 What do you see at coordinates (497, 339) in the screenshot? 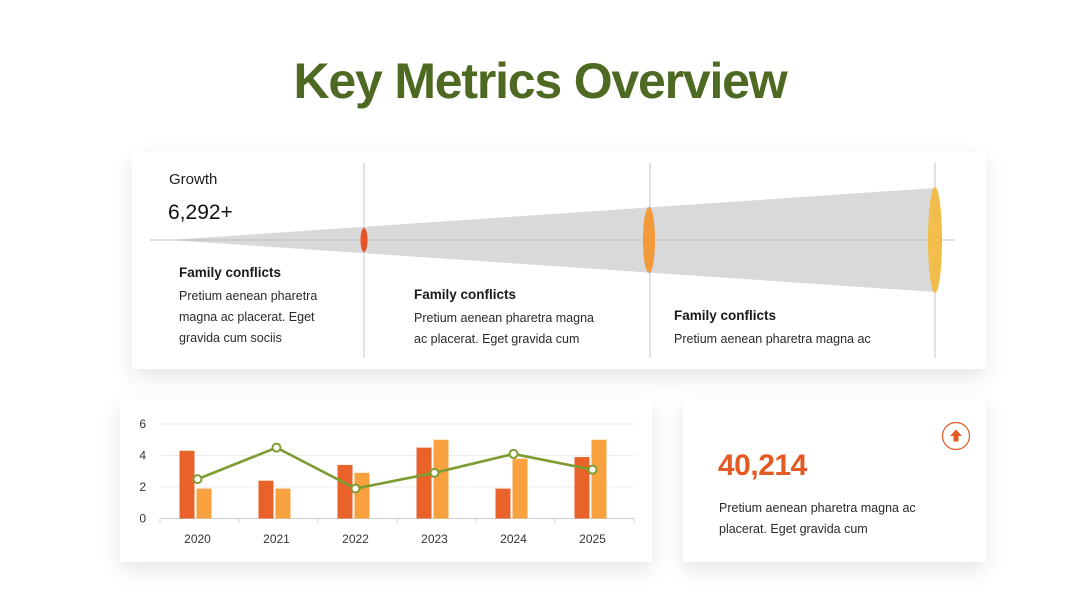
I see `segment-2-line-2: ac placerat. Eget gravida cum` at bounding box center [497, 339].